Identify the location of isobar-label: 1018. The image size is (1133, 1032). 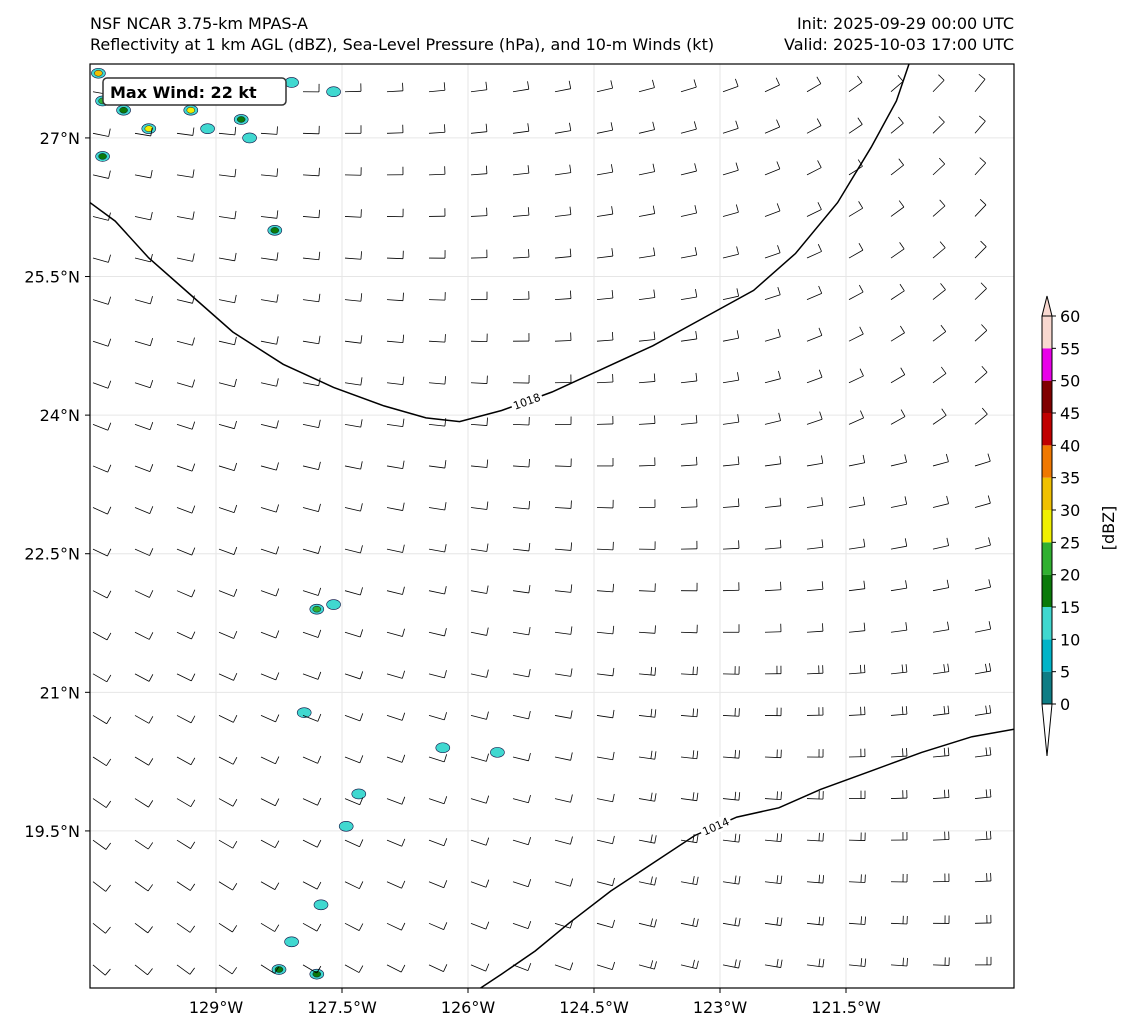
(527, 402).